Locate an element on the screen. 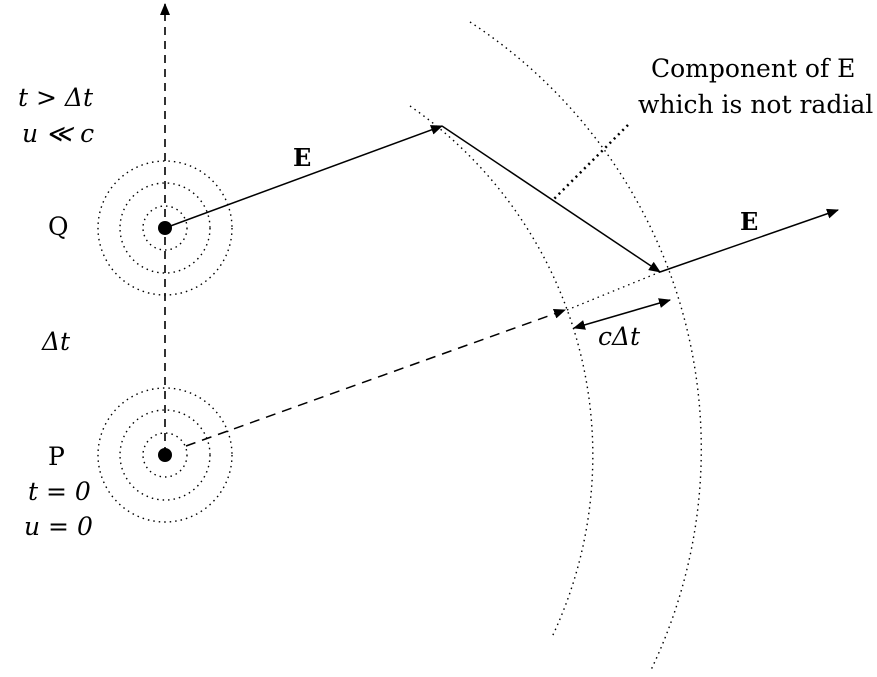  charge-p-rings is located at coordinates (165, 455).